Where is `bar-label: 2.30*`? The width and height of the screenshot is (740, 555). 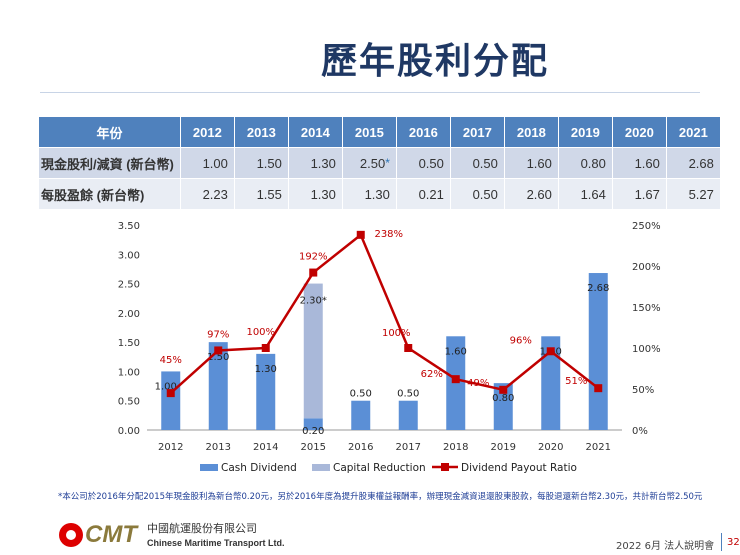
bar-label: 2.30* is located at coordinates (313, 301).